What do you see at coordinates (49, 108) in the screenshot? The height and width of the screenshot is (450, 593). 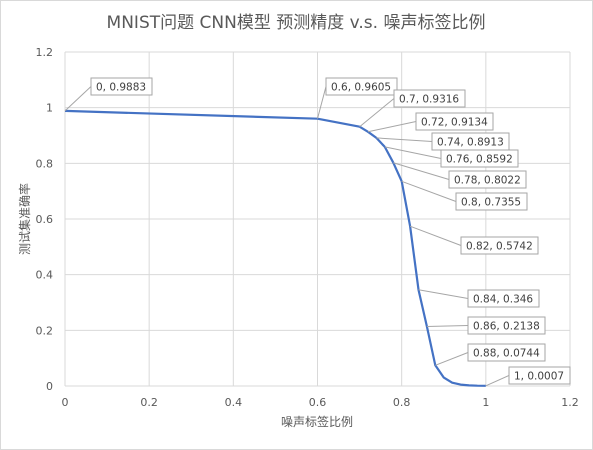 I see `y-tick-label: 1` at bounding box center [49, 108].